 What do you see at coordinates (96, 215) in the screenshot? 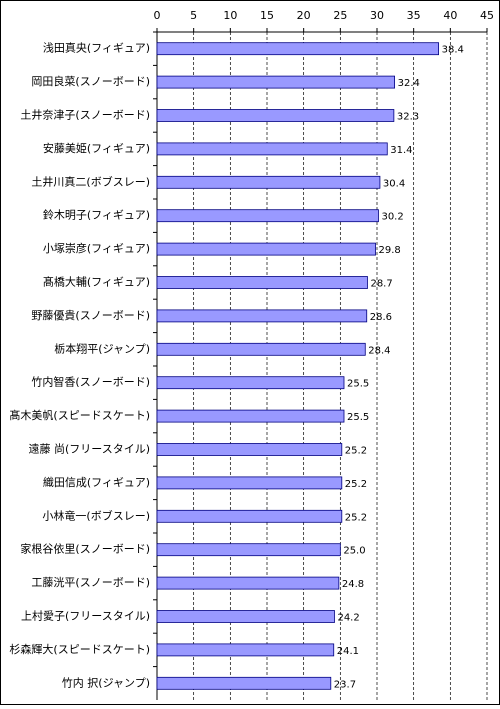
I see `y-tick-label: 鈴木明子(フィギュア)` at bounding box center [96, 215].